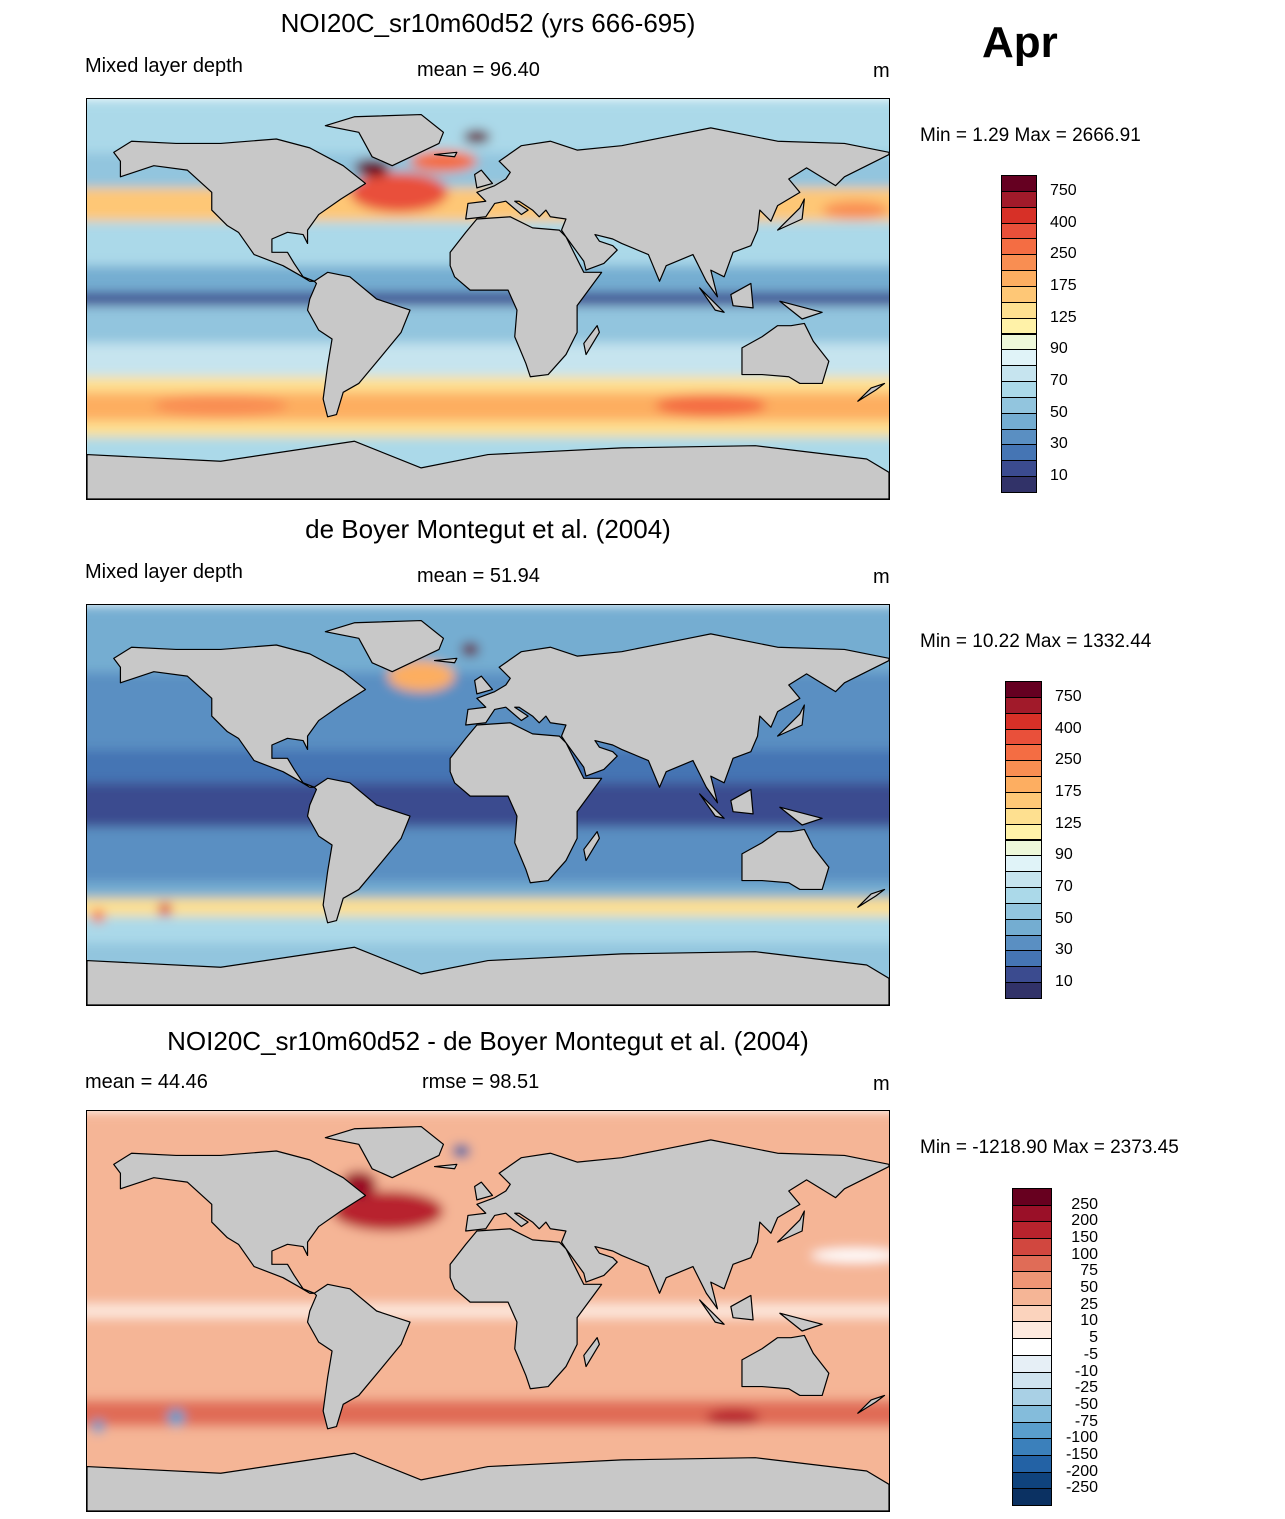  Describe the element at coordinates (1081, 1438) in the screenshot. I see `colorbar-label: -100` at that location.